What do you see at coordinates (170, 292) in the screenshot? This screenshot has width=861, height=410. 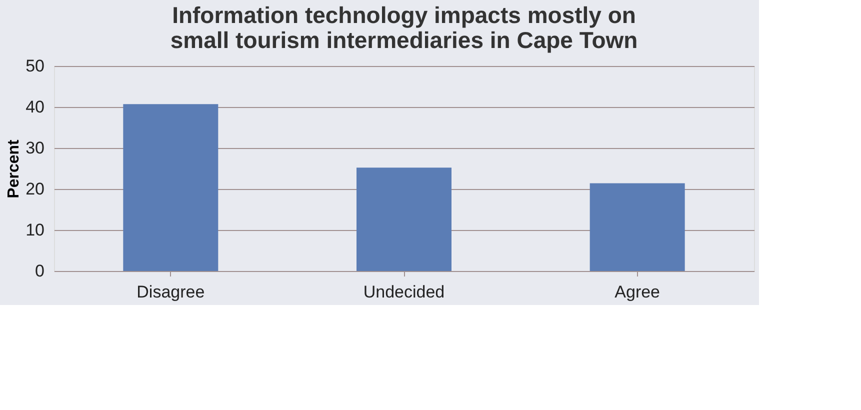 I see `x-tick-label: Disagree` at bounding box center [170, 292].